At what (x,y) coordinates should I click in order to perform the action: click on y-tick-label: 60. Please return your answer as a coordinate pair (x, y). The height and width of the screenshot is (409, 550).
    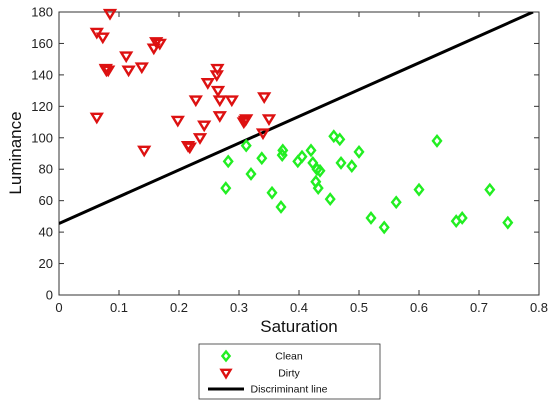
    Looking at the image, I should click on (46, 200).